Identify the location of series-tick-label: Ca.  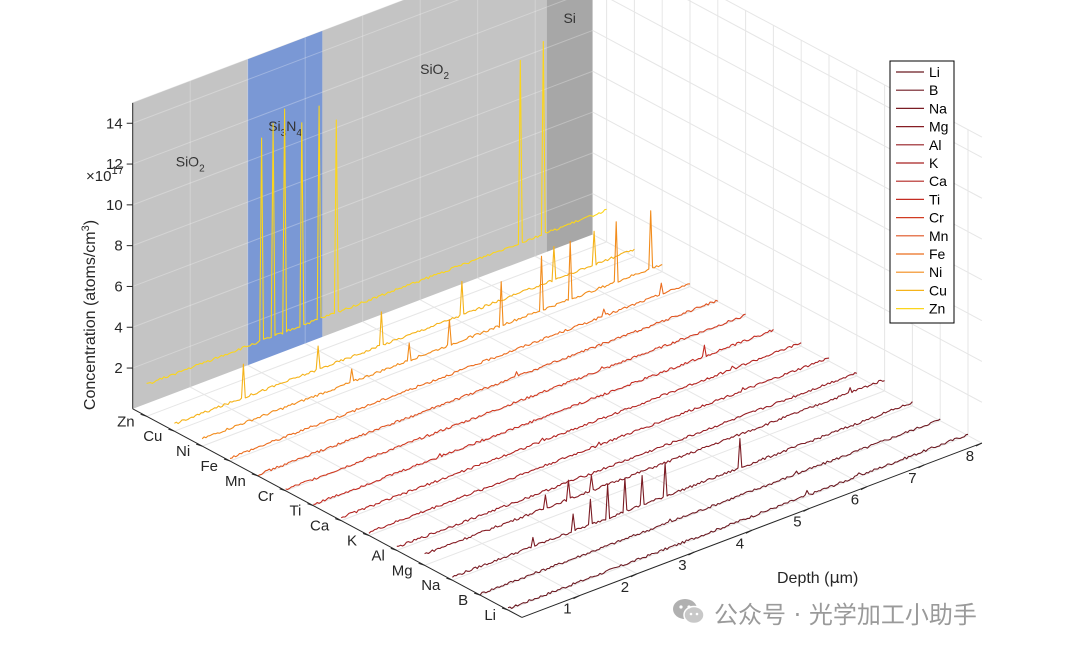
(320, 526).